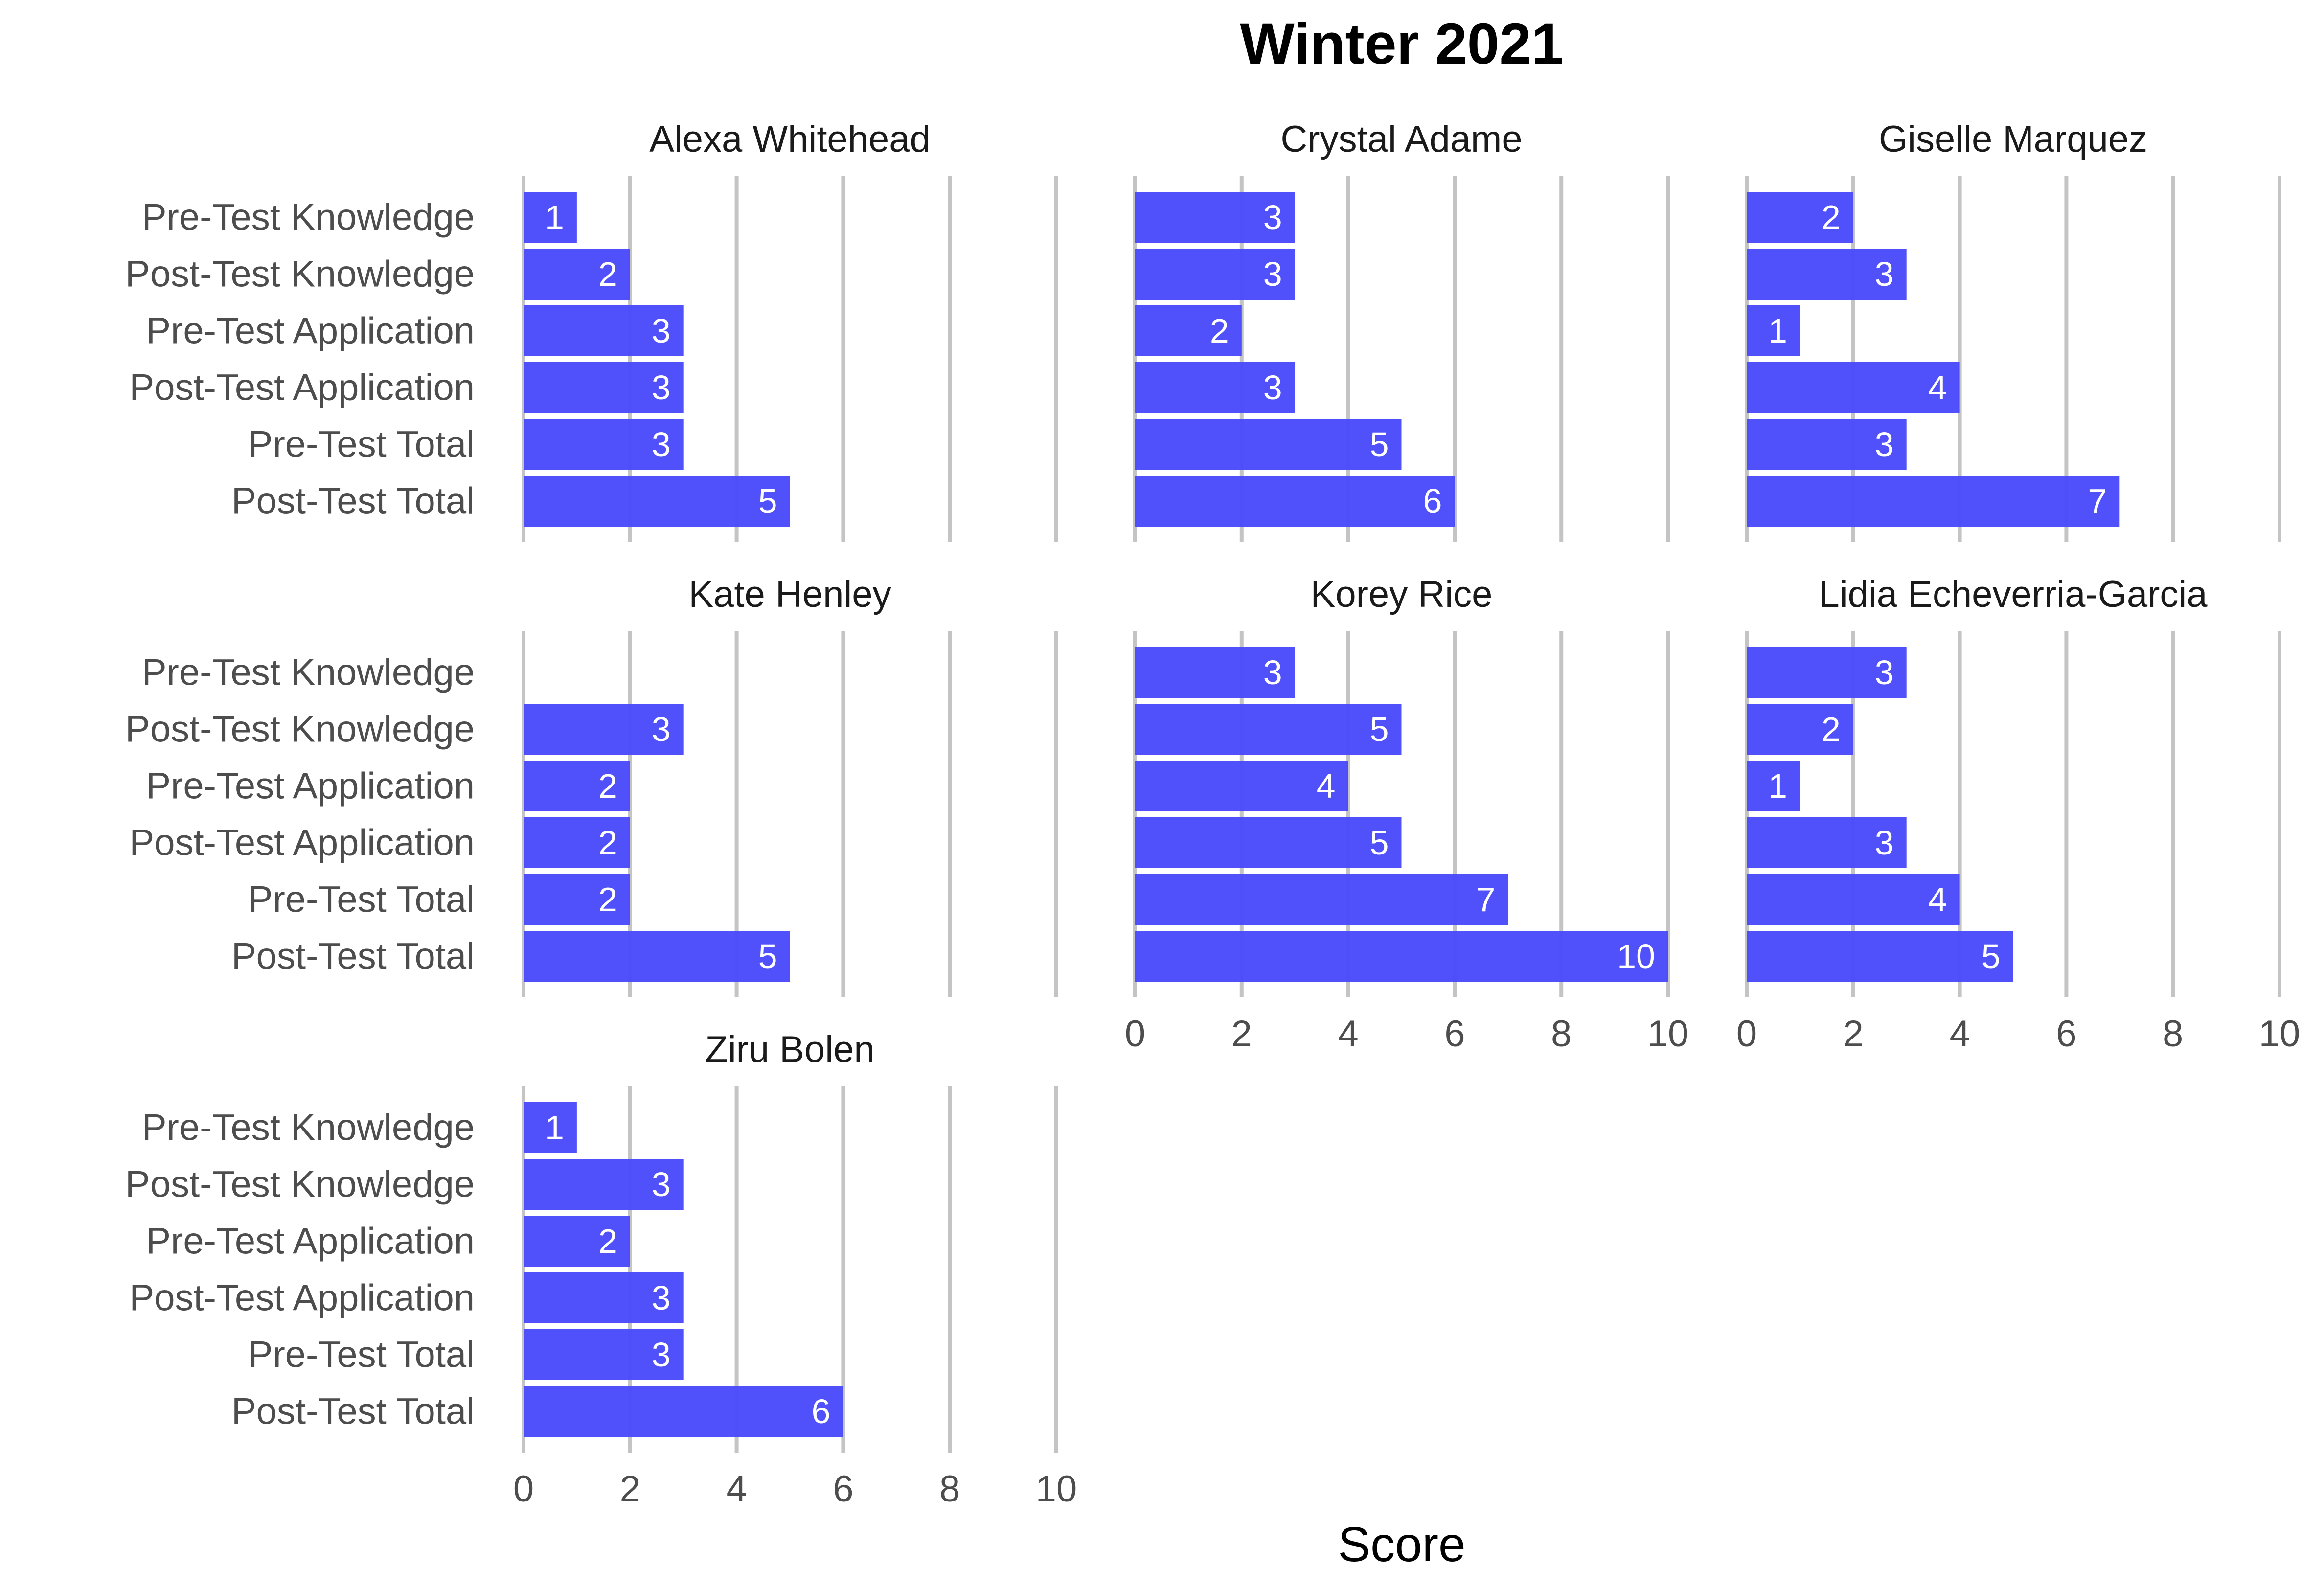 This screenshot has height=1593, width=2324. Describe the element at coordinates (662, 331) in the screenshot. I see `bar-label-pre-test-application: 3` at that location.